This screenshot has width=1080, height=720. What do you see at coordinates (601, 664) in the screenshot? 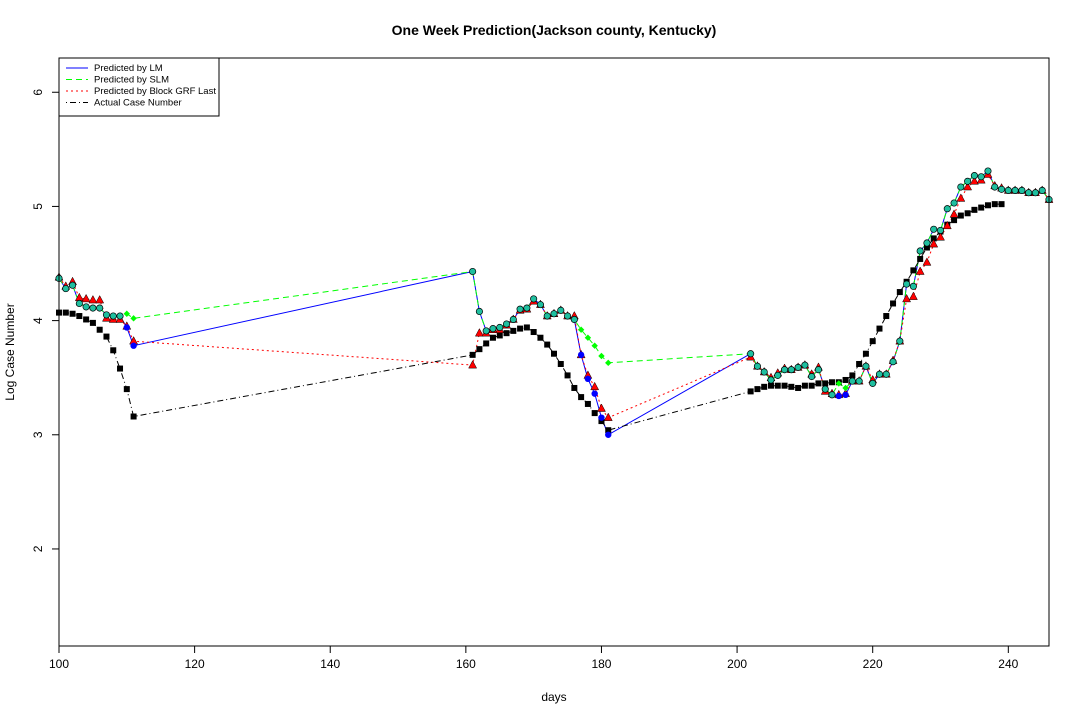
I see `x-tick-label: 180` at bounding box center [601, 664].